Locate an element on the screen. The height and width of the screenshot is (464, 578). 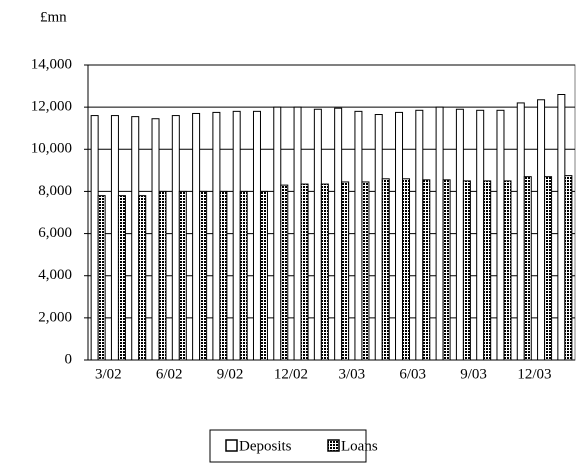
y-tick-label: 14,000 is located at coordinates (51, 64).